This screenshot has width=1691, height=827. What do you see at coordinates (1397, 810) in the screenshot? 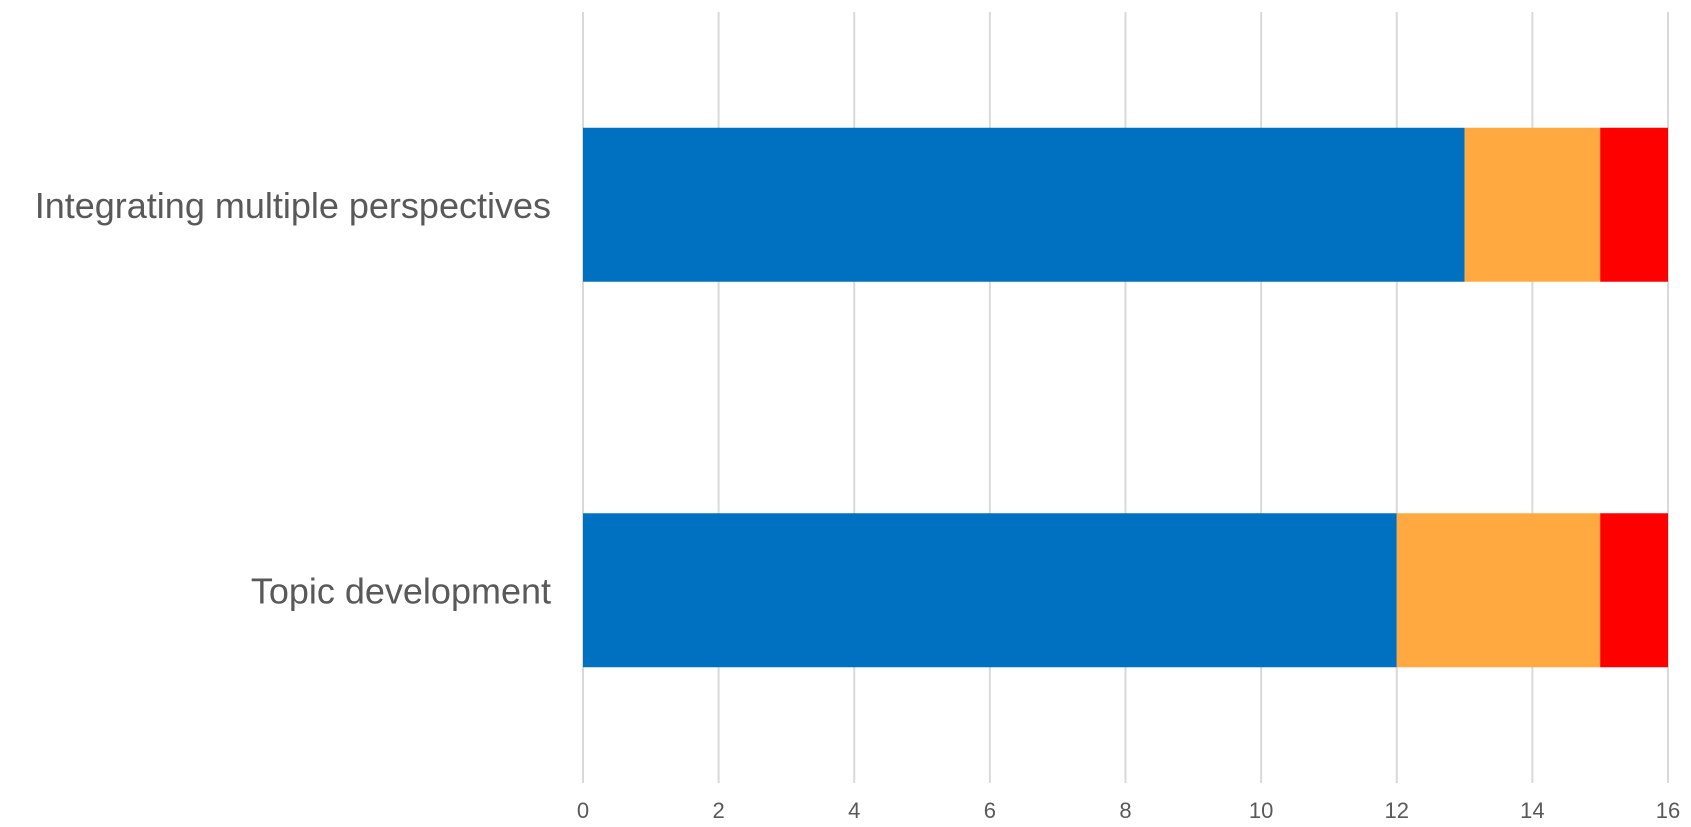
I see `x-tick-label: 12` at bounding box center [1397, 810].